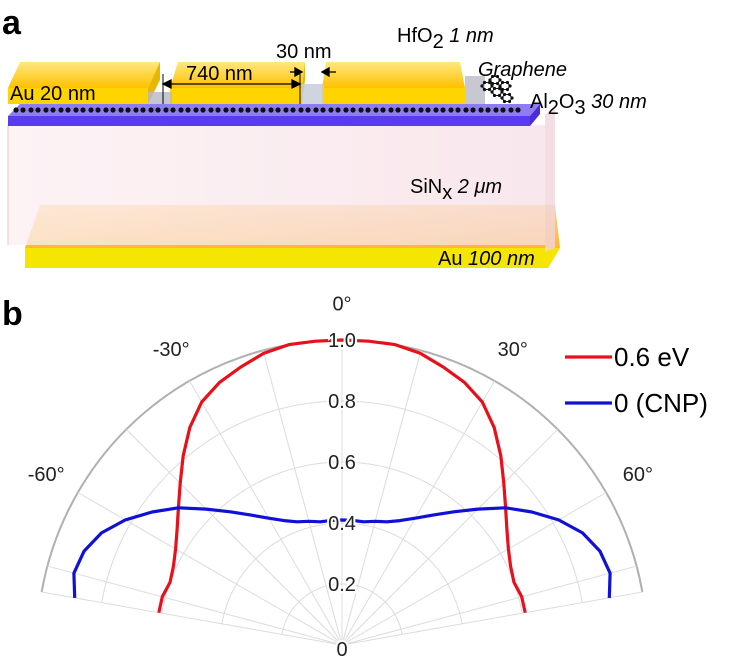 Image resolution: width=742 pixels, height=667 pixels. I want to click on theta-tick-label: -30°, so click(171, 350).